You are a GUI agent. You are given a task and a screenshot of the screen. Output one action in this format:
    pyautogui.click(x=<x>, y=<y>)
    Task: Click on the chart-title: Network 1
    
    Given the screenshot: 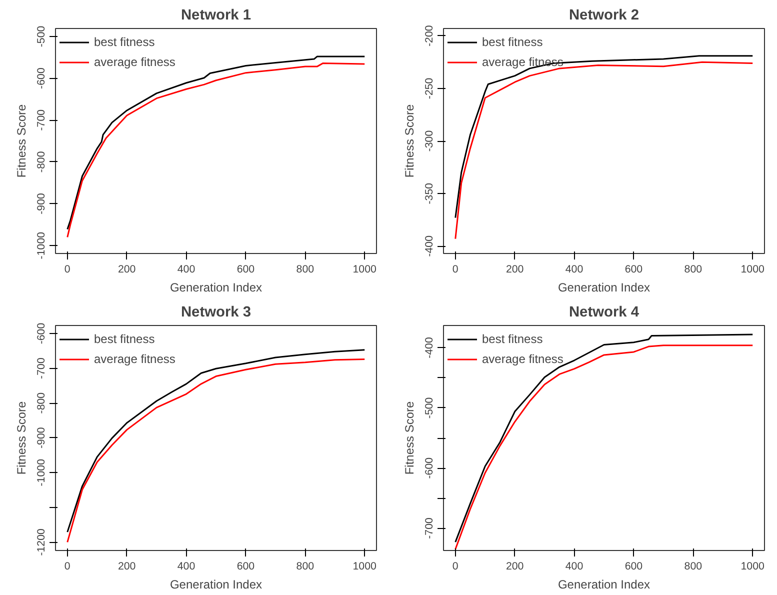 What is the action you would take?
    pyautogui.click(x=216, y=16)
    